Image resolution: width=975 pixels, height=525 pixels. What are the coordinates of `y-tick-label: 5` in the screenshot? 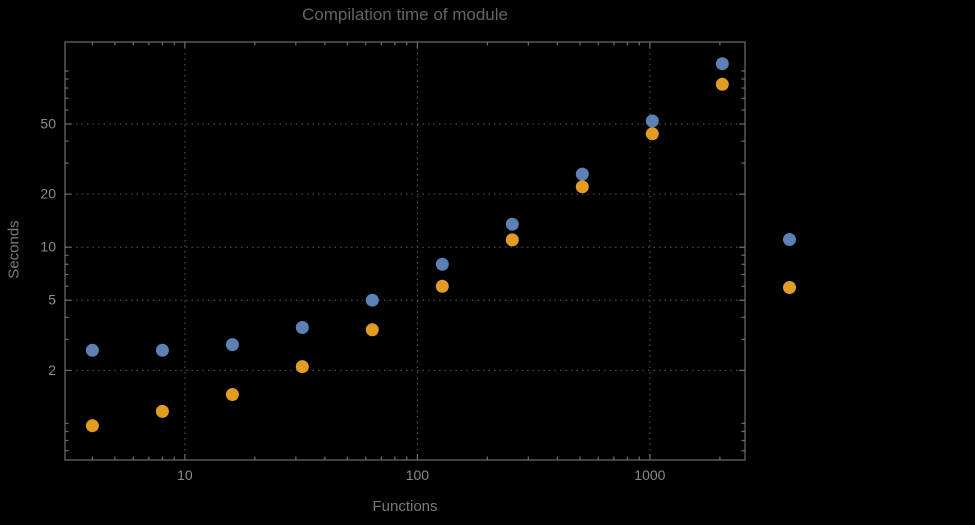 It's located at (52, 300).